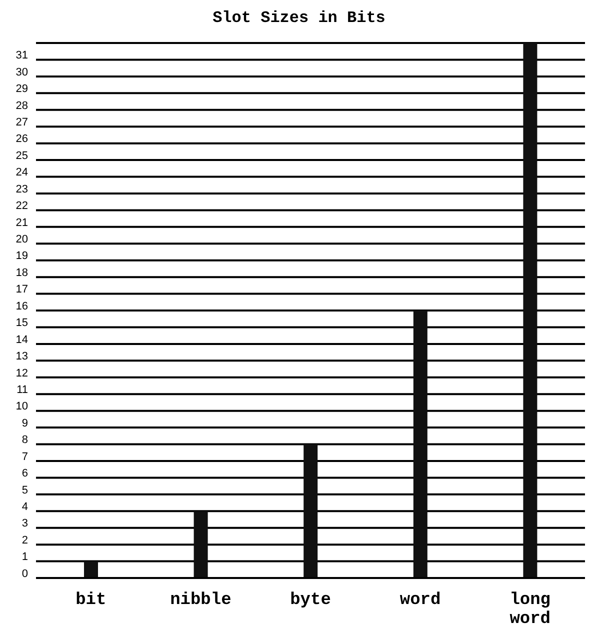 Image resolution: width=598 pixels, height=636 pixels. What do you see at coordinates (25, 474) in the screenshot?
I see `y-tick-label: 6` at bounding box center [25, 474].